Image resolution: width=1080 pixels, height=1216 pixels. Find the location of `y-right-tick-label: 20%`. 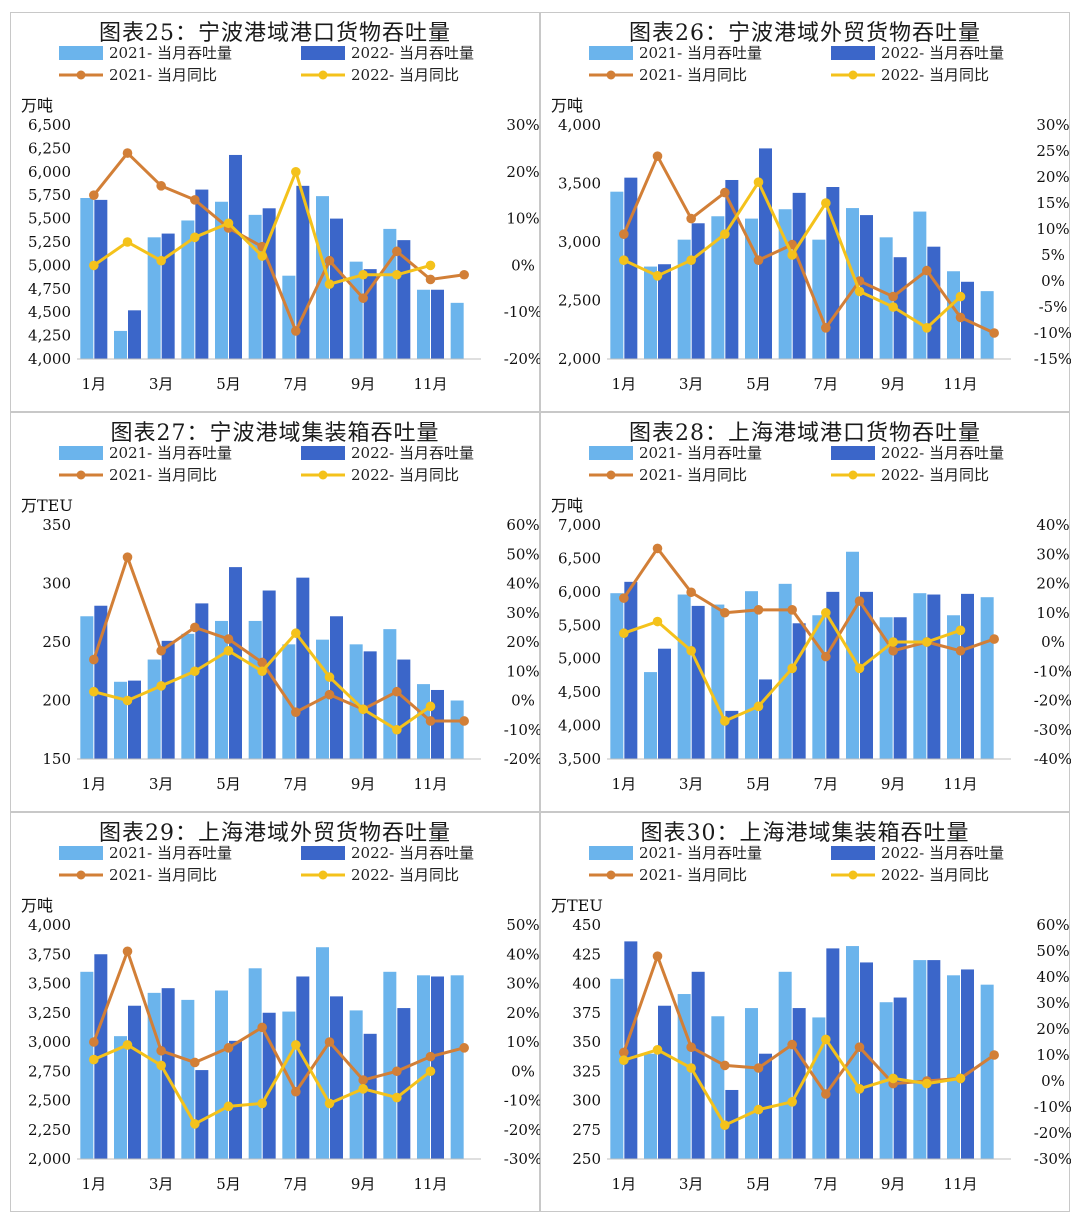

y-right-tick-label: 20% is located at coordinates (522, 1013).